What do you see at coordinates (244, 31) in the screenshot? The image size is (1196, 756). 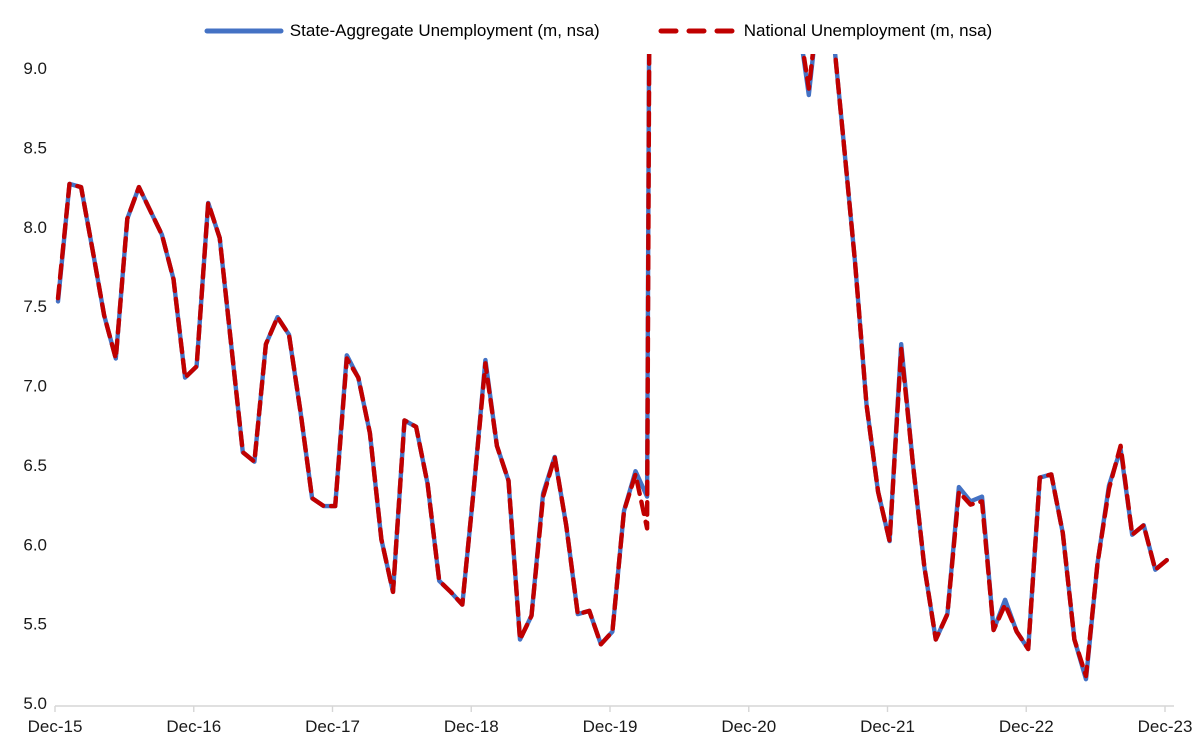 I see `state-aggregate-line-swatch` at bounding box center [244, 31].